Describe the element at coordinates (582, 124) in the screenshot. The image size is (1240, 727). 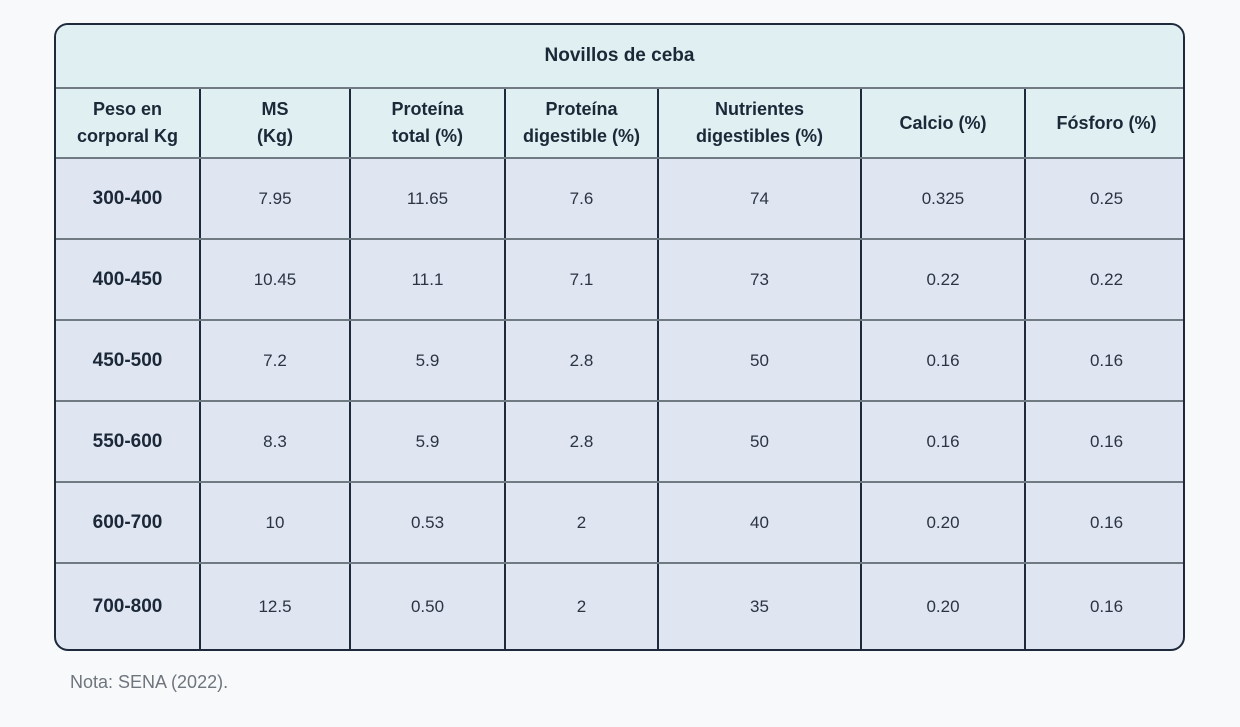
I see `column-header: Proteína digestible (%)` at that location.